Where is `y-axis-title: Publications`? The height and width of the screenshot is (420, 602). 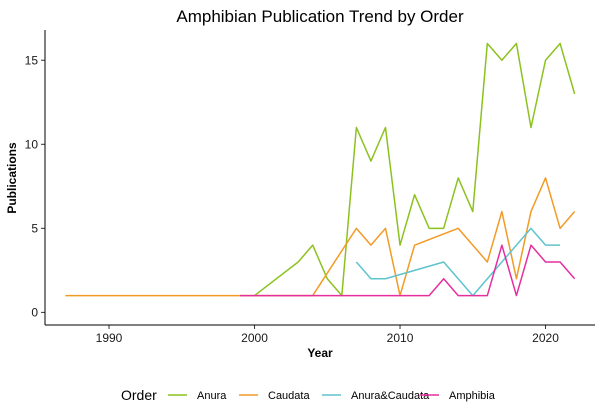
y-axis-title: Publications is located at coordinates (12, 178).